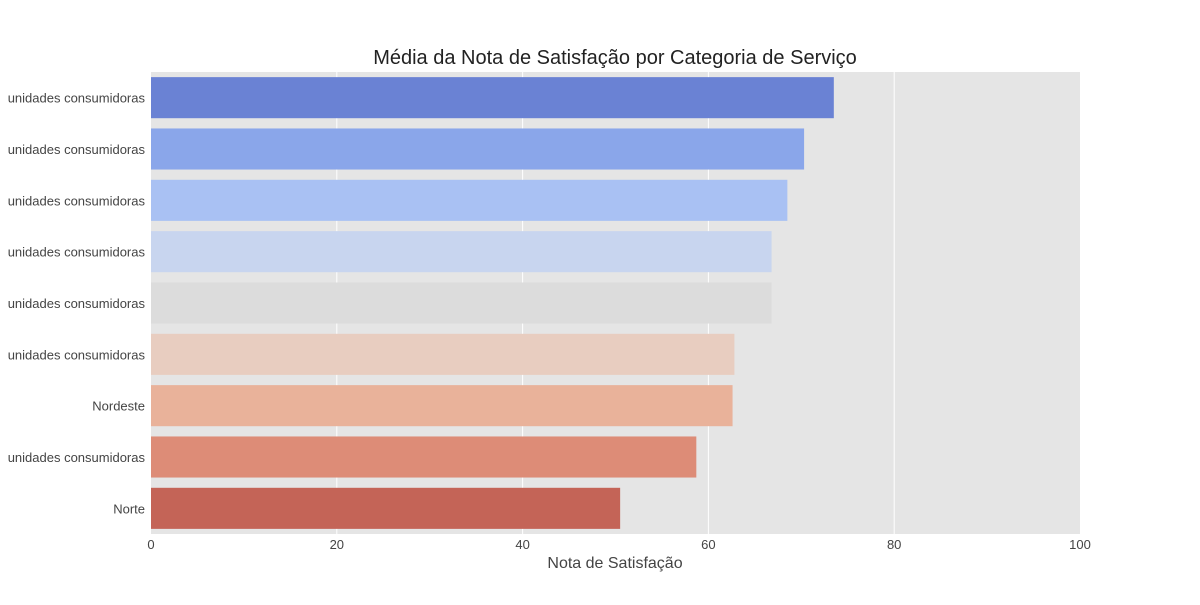 This screenshot has width=1200, height=605. What do you see at coordinates (1080, 544) in the screenshot?
I see `x-tick-label: 100` at bounding box center [1080, 544].